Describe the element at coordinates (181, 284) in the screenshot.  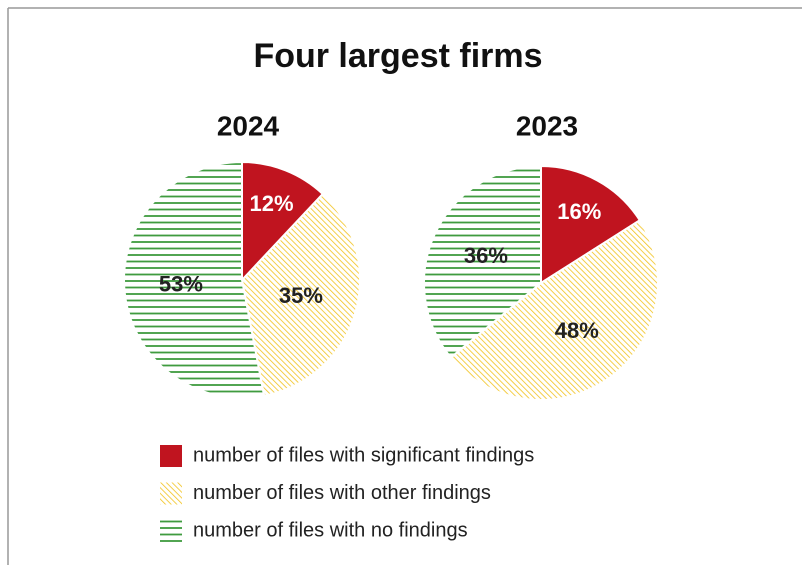
I see `value-label: 53%` at that location.